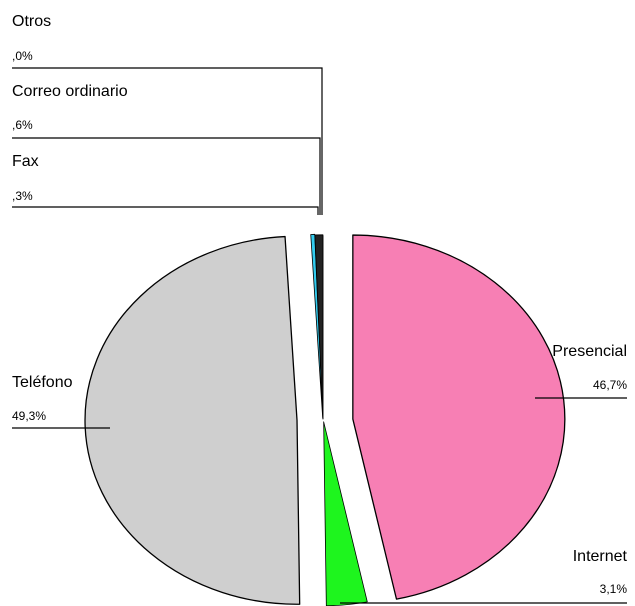  What do you see at coordinates (22, 56) in the screenshot?
I see `slice-value-otros: ,0%` at bounding box center [22, 56].